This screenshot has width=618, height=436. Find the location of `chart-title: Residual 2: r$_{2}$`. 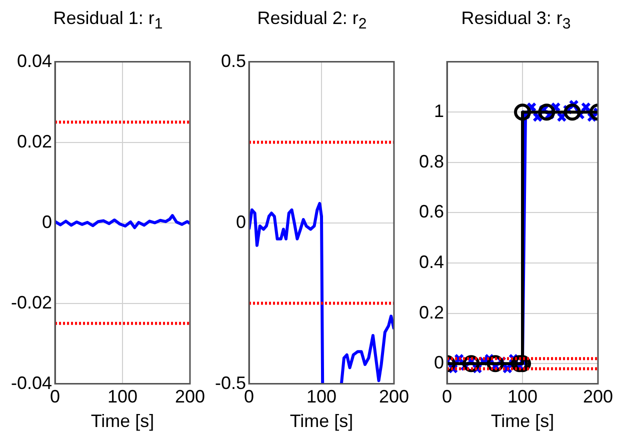

chart-title: Residual 2: r$_{2}$ is located at coordinates (312, 21).